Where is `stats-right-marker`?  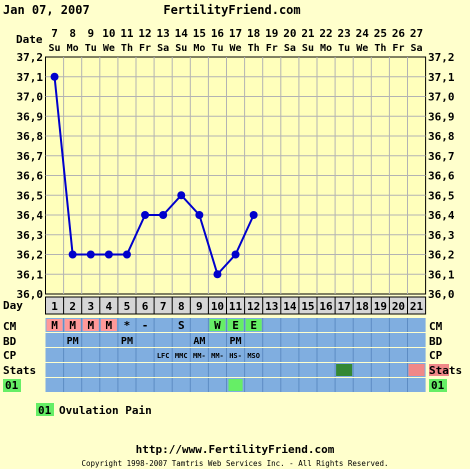 stats-right-marker is located at coordinates (439, 370).